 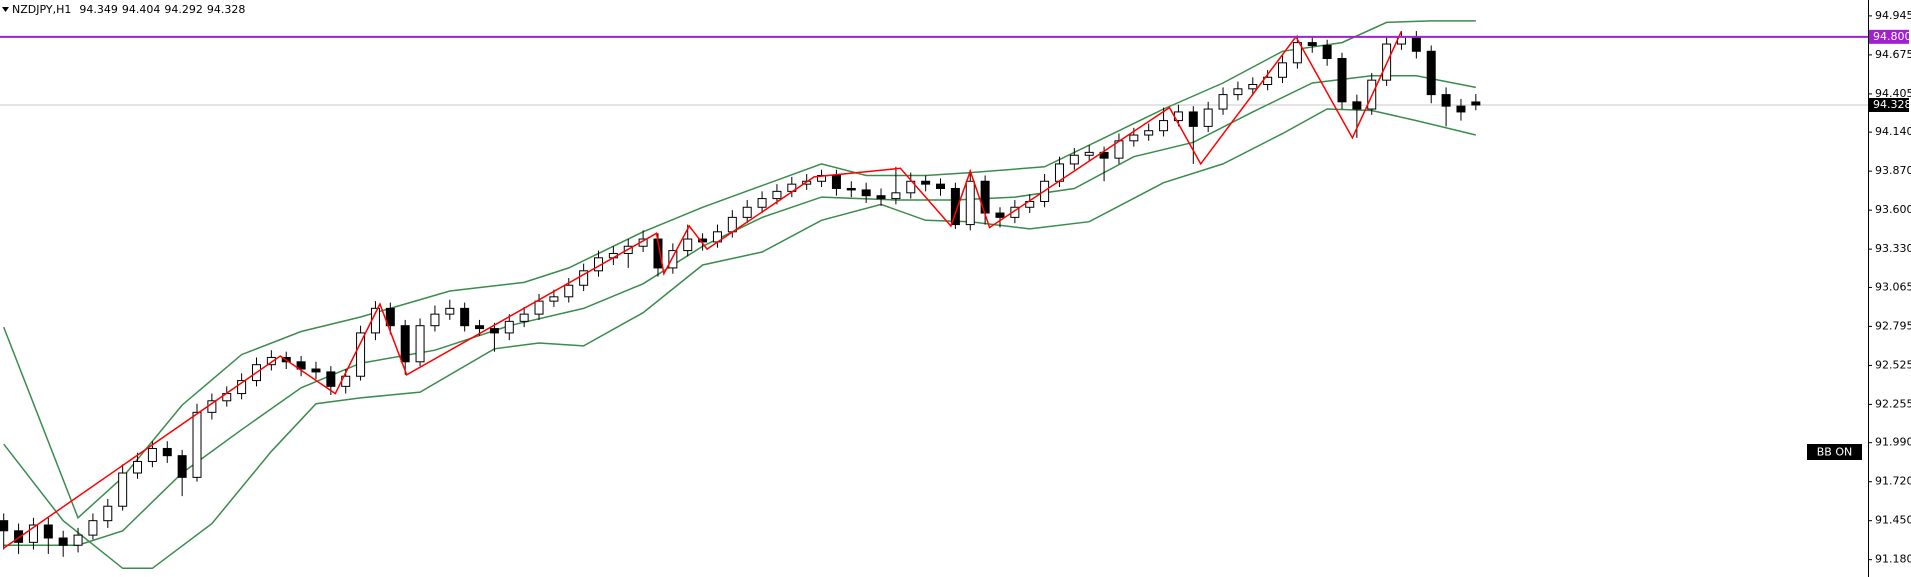 What do you see at coordinates (5, 9) in the screenshot?
I see `symbol-menu-arrow` at bounding box center [5, 9].